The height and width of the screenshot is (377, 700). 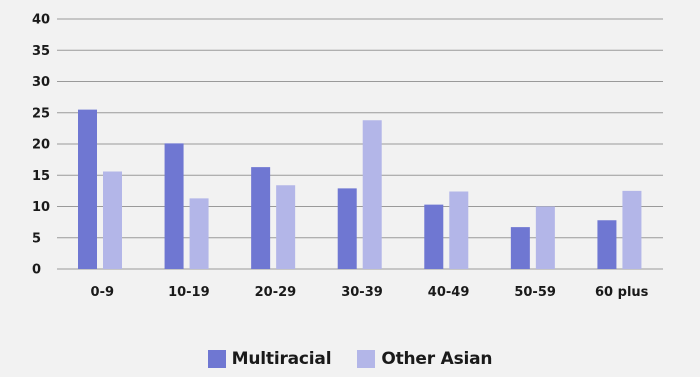 What do you see at coordinates (36, 270) in the screenshot?
I see `y-tick-label: 0` at bounding box center [36, 270].